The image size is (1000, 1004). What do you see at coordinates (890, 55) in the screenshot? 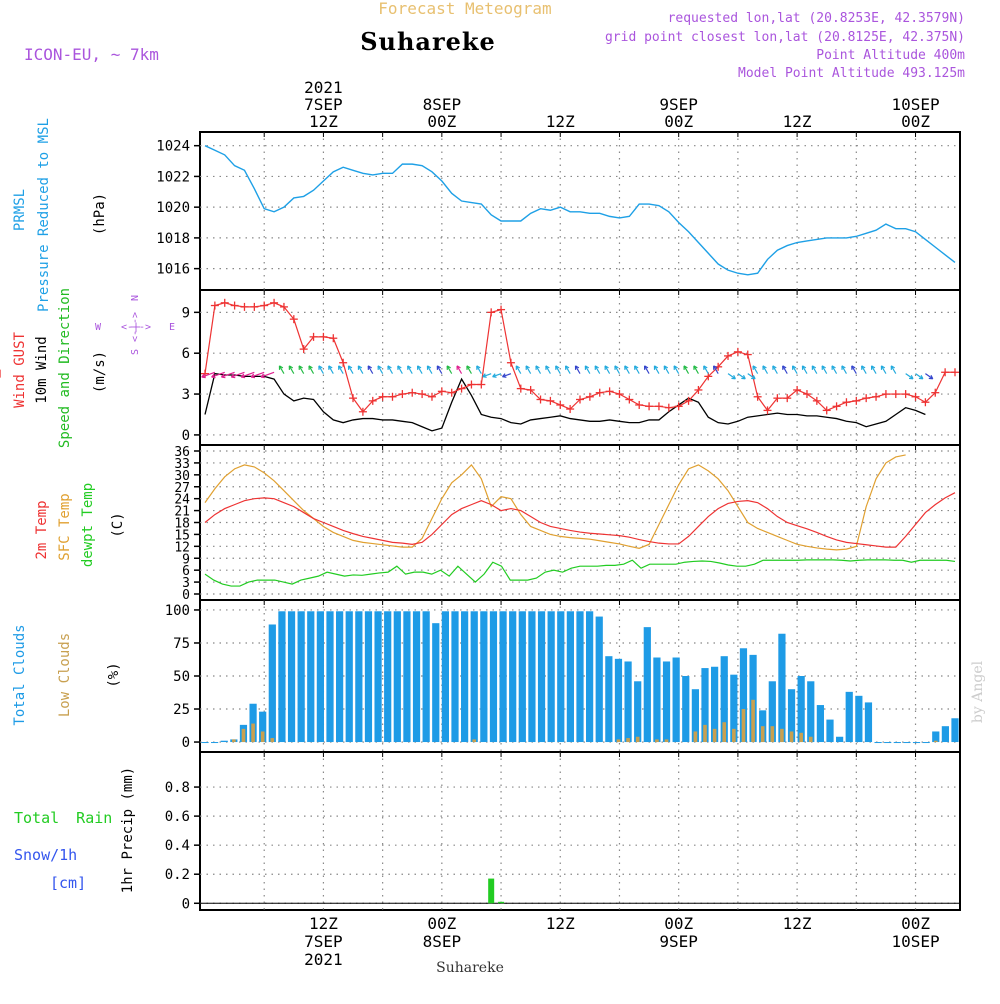
I see `point-altitude: Point Altitude 400m` at bounding box center [890, 55].